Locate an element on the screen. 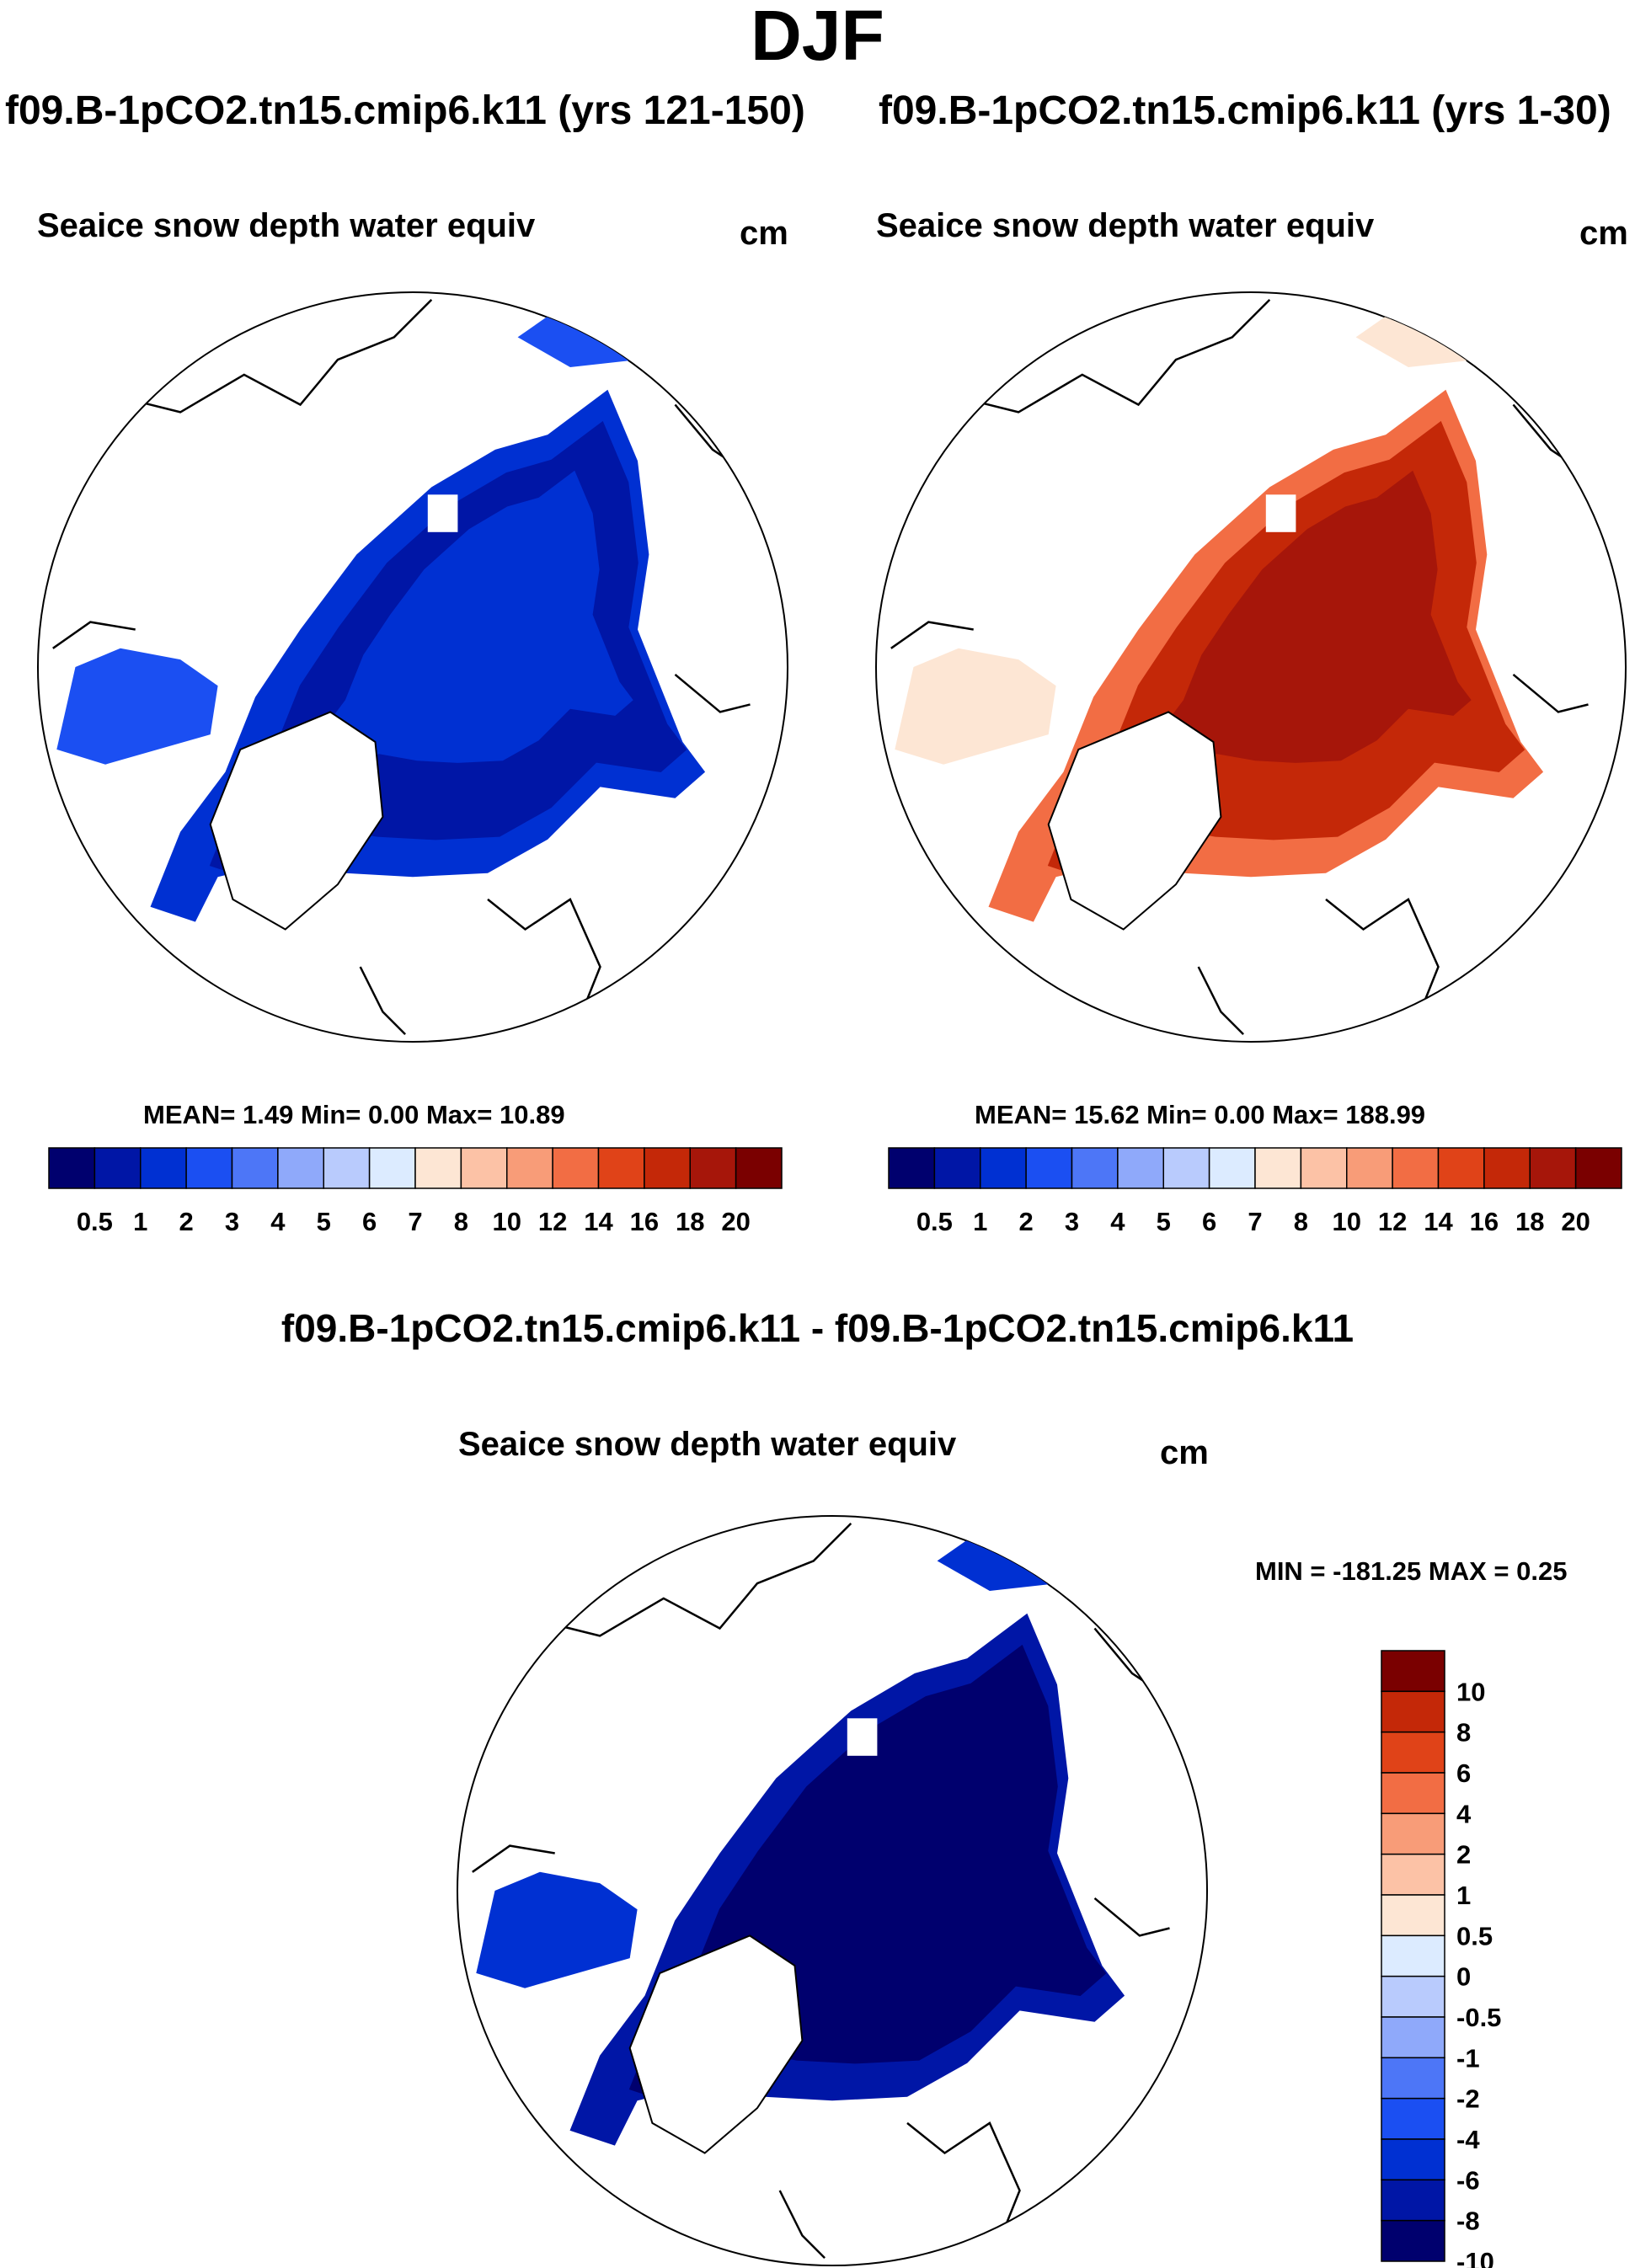 This screenshot has width=1635, height=2268. panel1-colorbar-label: 2 is located at coordinates (186, 1221).